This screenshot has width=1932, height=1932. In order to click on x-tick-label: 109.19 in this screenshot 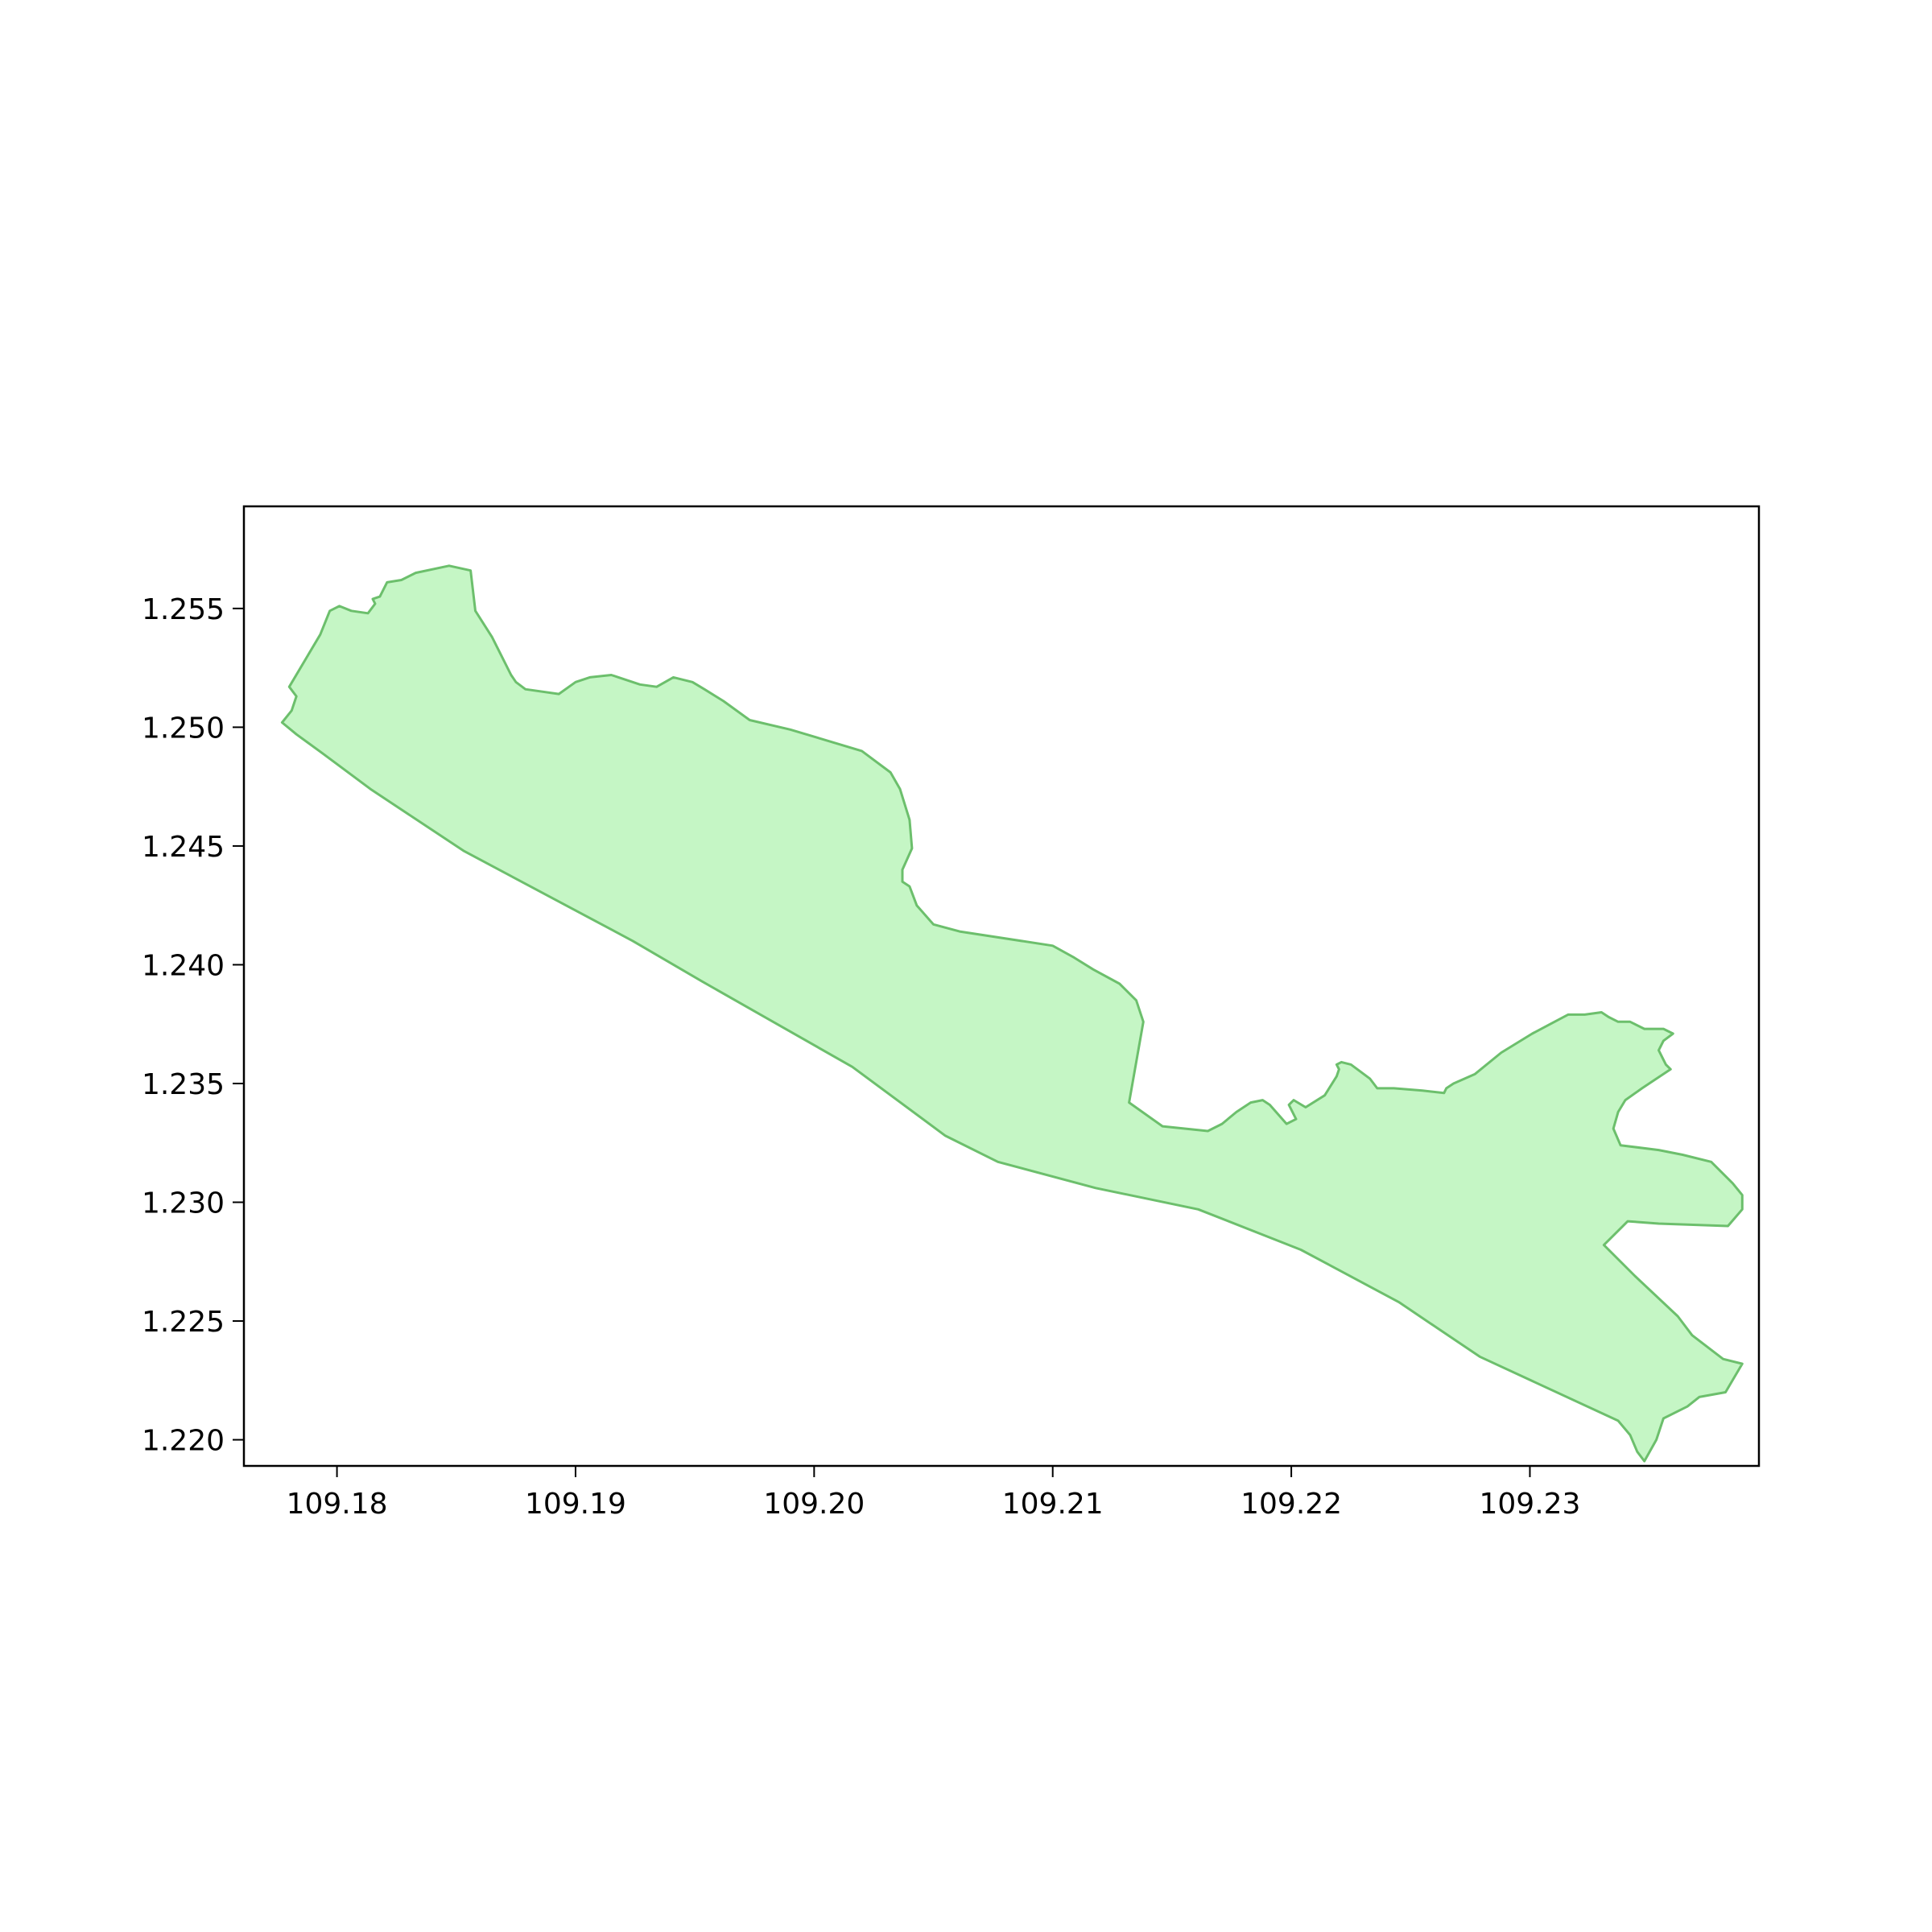, I will do `click(575, 1504)`.